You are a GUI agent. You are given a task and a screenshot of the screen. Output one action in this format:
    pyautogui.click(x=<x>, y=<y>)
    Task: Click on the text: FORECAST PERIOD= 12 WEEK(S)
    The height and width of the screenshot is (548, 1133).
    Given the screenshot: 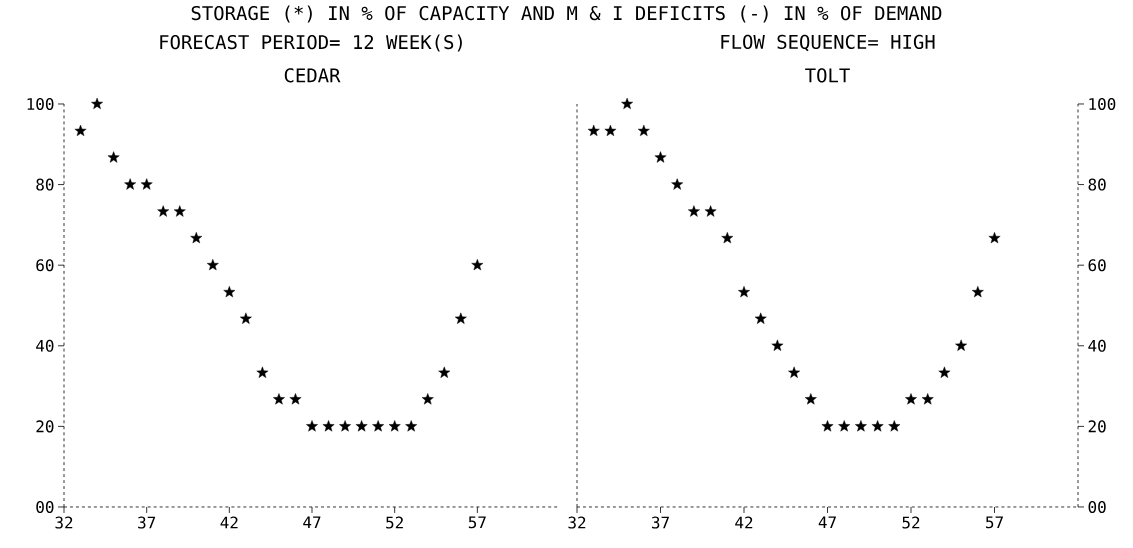 What is the action you would take?
    pyautogui.click(x=311, y=43)
    